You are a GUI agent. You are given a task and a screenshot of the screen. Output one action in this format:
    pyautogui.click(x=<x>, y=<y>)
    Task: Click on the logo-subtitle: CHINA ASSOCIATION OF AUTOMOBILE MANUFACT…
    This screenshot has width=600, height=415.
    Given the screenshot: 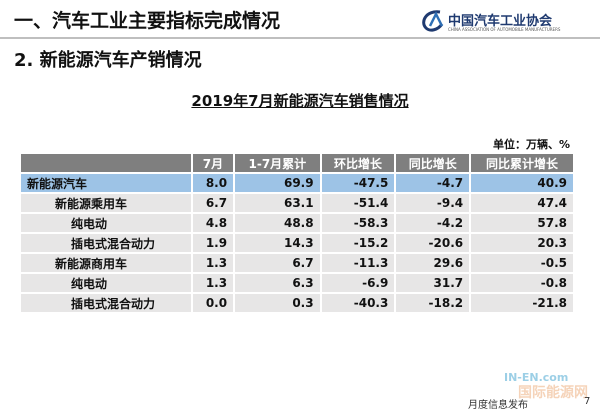 What is the action you would take?
    pyautogui.click(x=504, y=29)
    